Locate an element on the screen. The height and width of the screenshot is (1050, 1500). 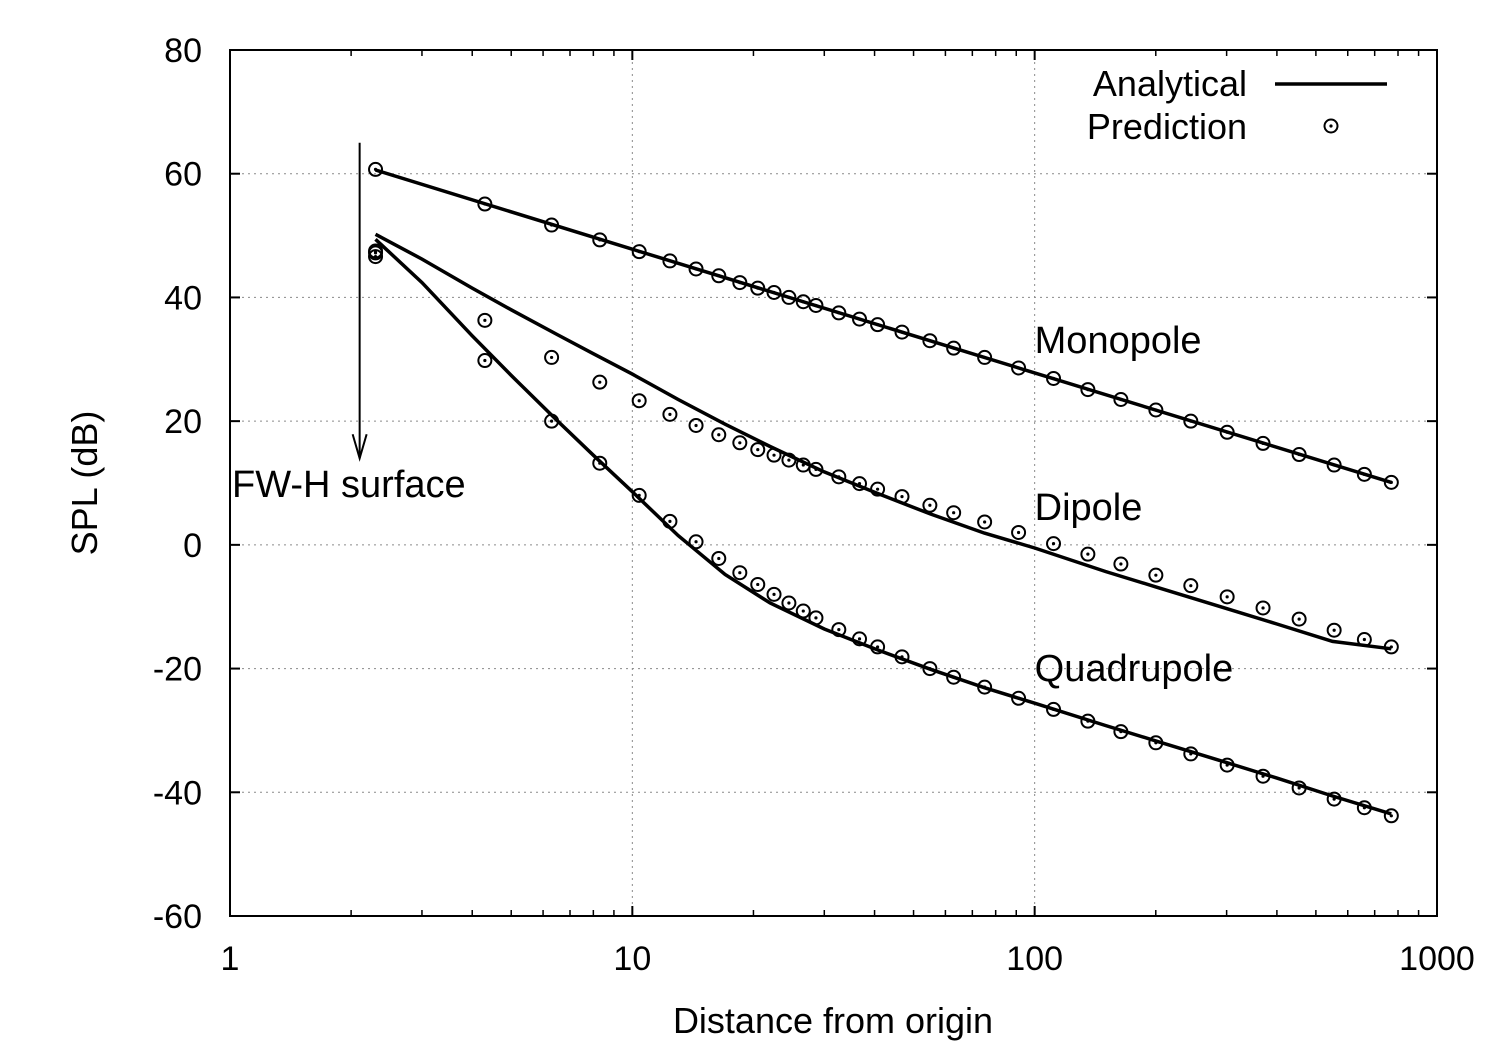
x-tick-label: 10 is located at coordinates (632, 959).